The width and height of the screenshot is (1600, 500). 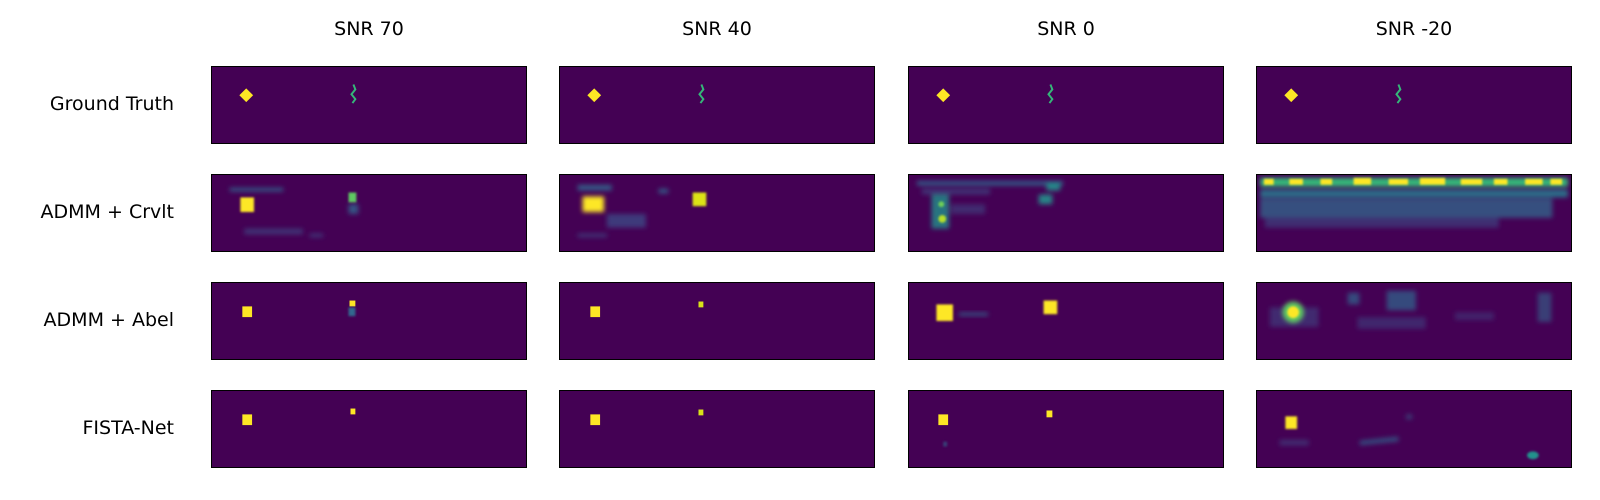 I want to click on column-title-snr-70: SNR 70, so click(x=369, y=29).